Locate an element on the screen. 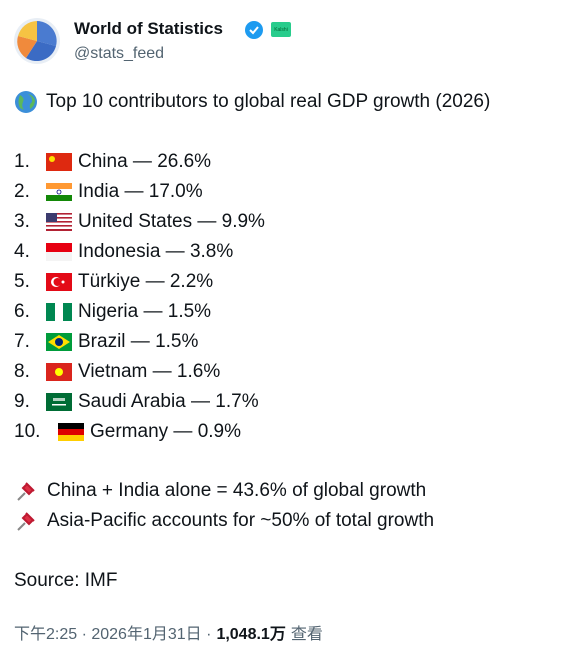 The width and height of the screenshot is (574, 660). author-handle: @stats_feed is located at coordinates (119, 53).